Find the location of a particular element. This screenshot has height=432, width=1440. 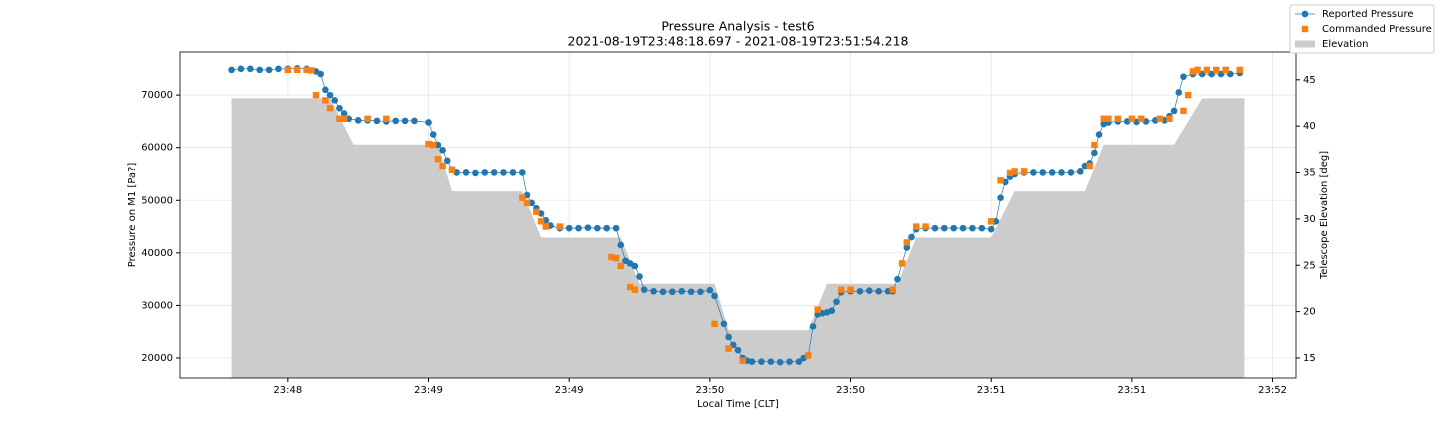

x-tick-label: 23:51 is located at coordinates (1131, 390).